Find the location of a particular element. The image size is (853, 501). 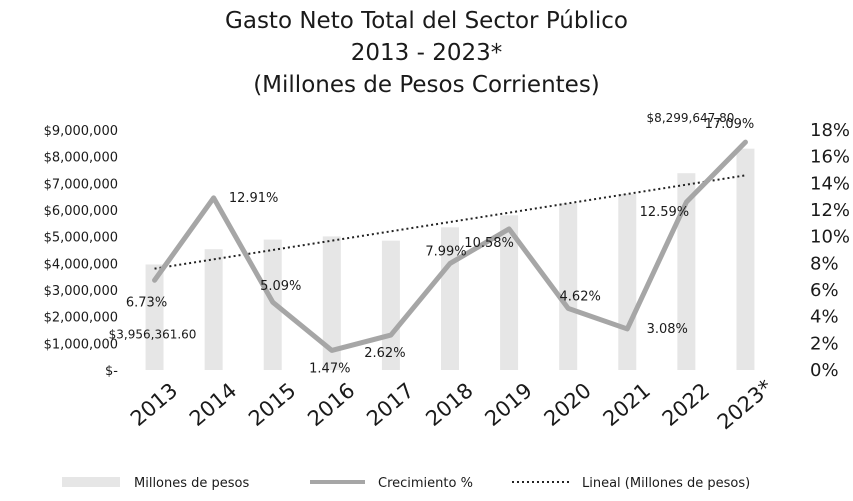

y-right-tick-label: 4% is located at coordinates (824, 317).